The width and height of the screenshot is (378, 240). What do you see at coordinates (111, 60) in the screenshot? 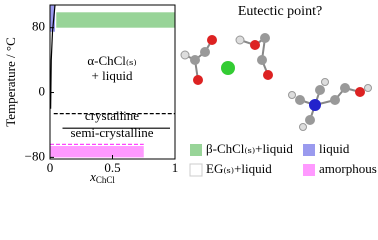
I see `annotation: α-ChCl₍ₛ₎` at bounding box center [111, 60].